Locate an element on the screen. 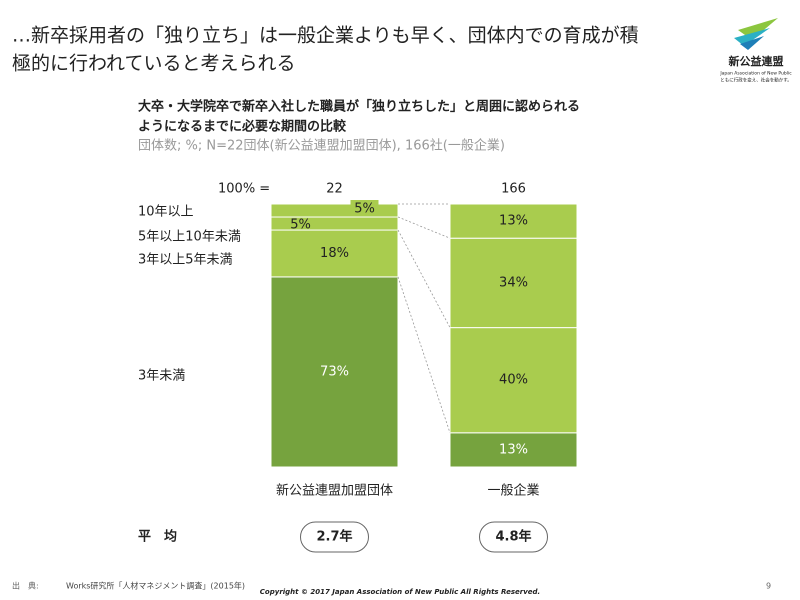 The height and width of the screenshot is (600, 800). value-label: 73% is located at coordinates (334, 371).